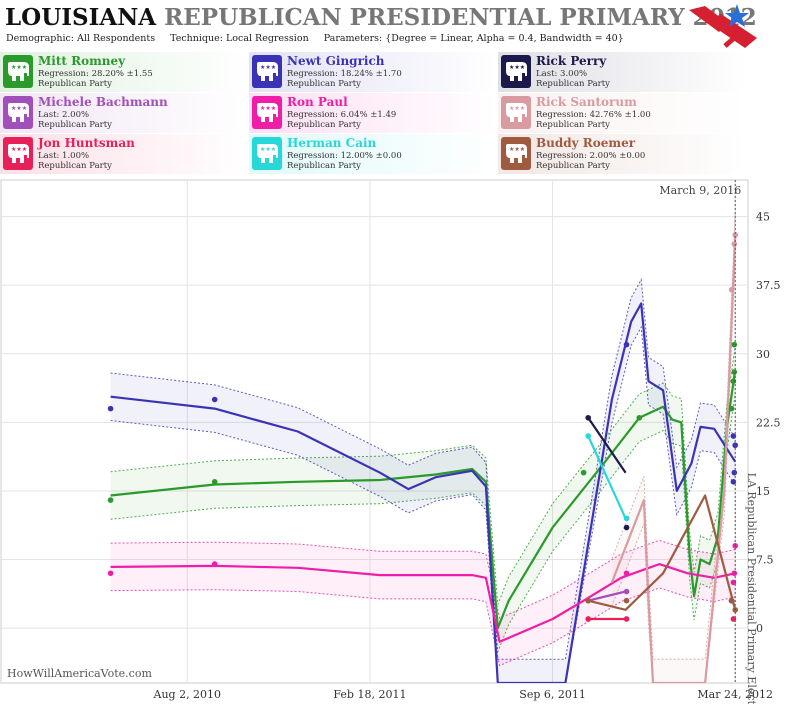 The image size is (789, 704). What do you see at coordinates (64, 156) in the screenshot?
I see `candidate-stat: Last: 1.00%` at bounding box center [64, 156].